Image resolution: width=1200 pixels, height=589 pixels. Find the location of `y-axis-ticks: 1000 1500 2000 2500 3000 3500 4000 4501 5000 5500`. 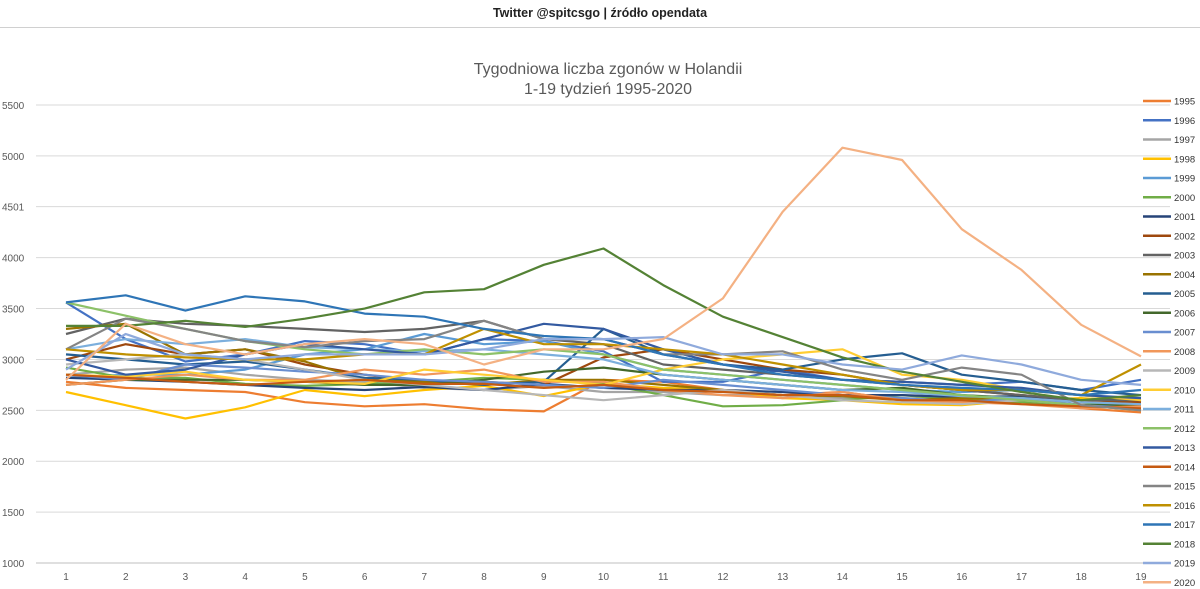

y-axis-ticks: 1000 1500 2000 2500 3000 3500 4000 4501 5000 5500 is located at coordinates (13, 335).